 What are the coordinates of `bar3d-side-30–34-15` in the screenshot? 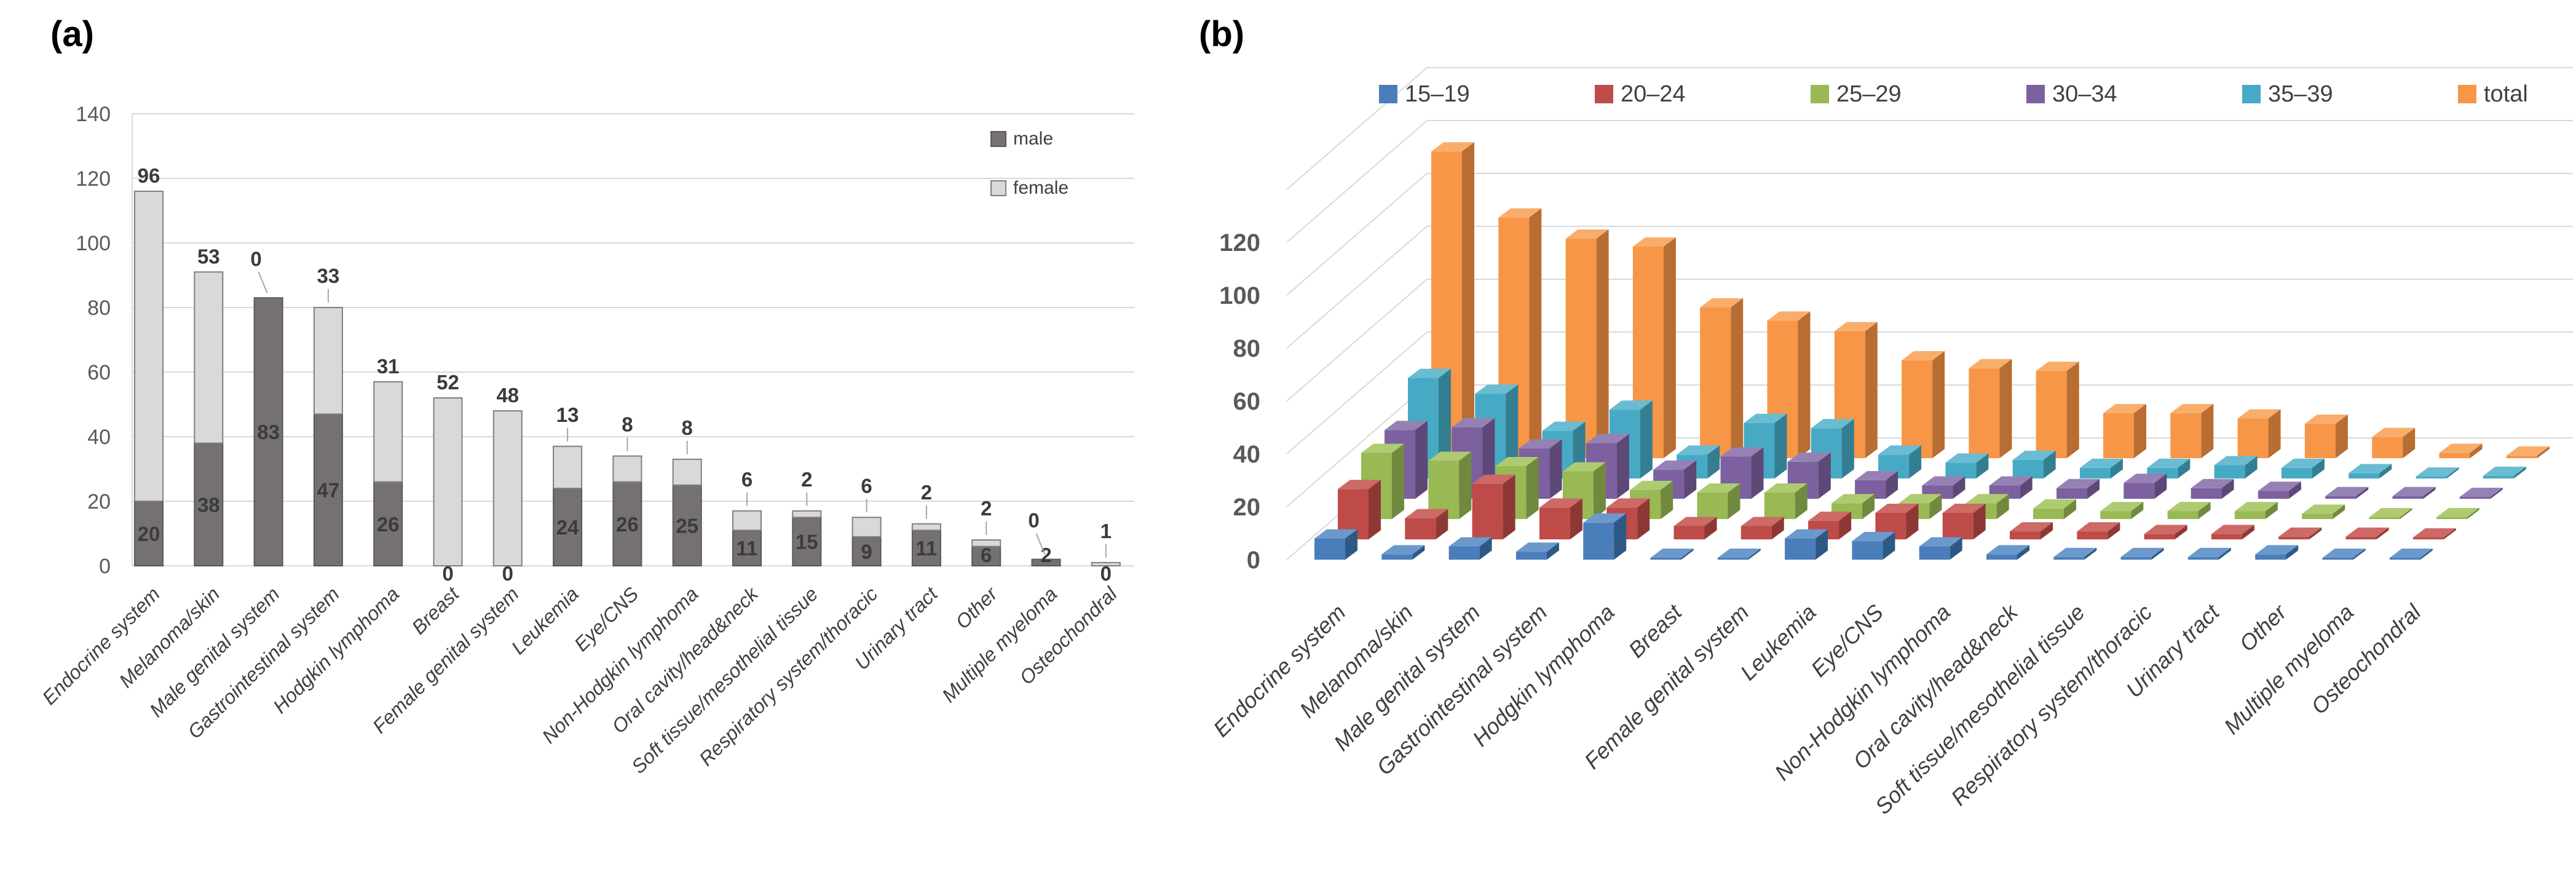 It's located at (2429, 492).